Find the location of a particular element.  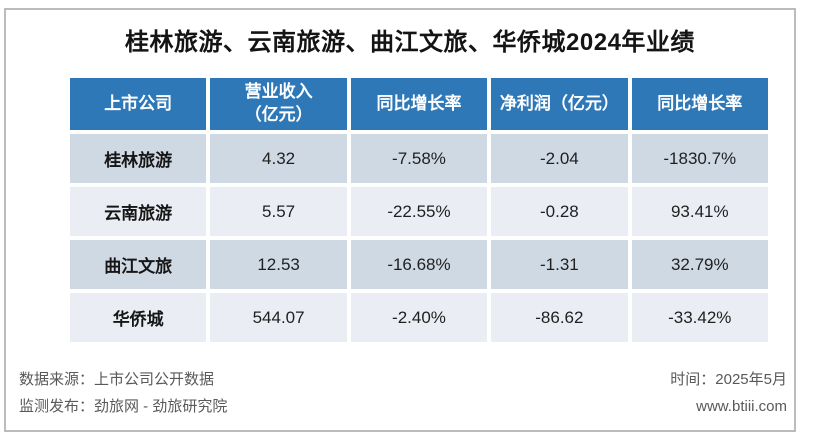

col-header-profit-yoy-label: 同比增长率 is located at coordinates (700, 103).